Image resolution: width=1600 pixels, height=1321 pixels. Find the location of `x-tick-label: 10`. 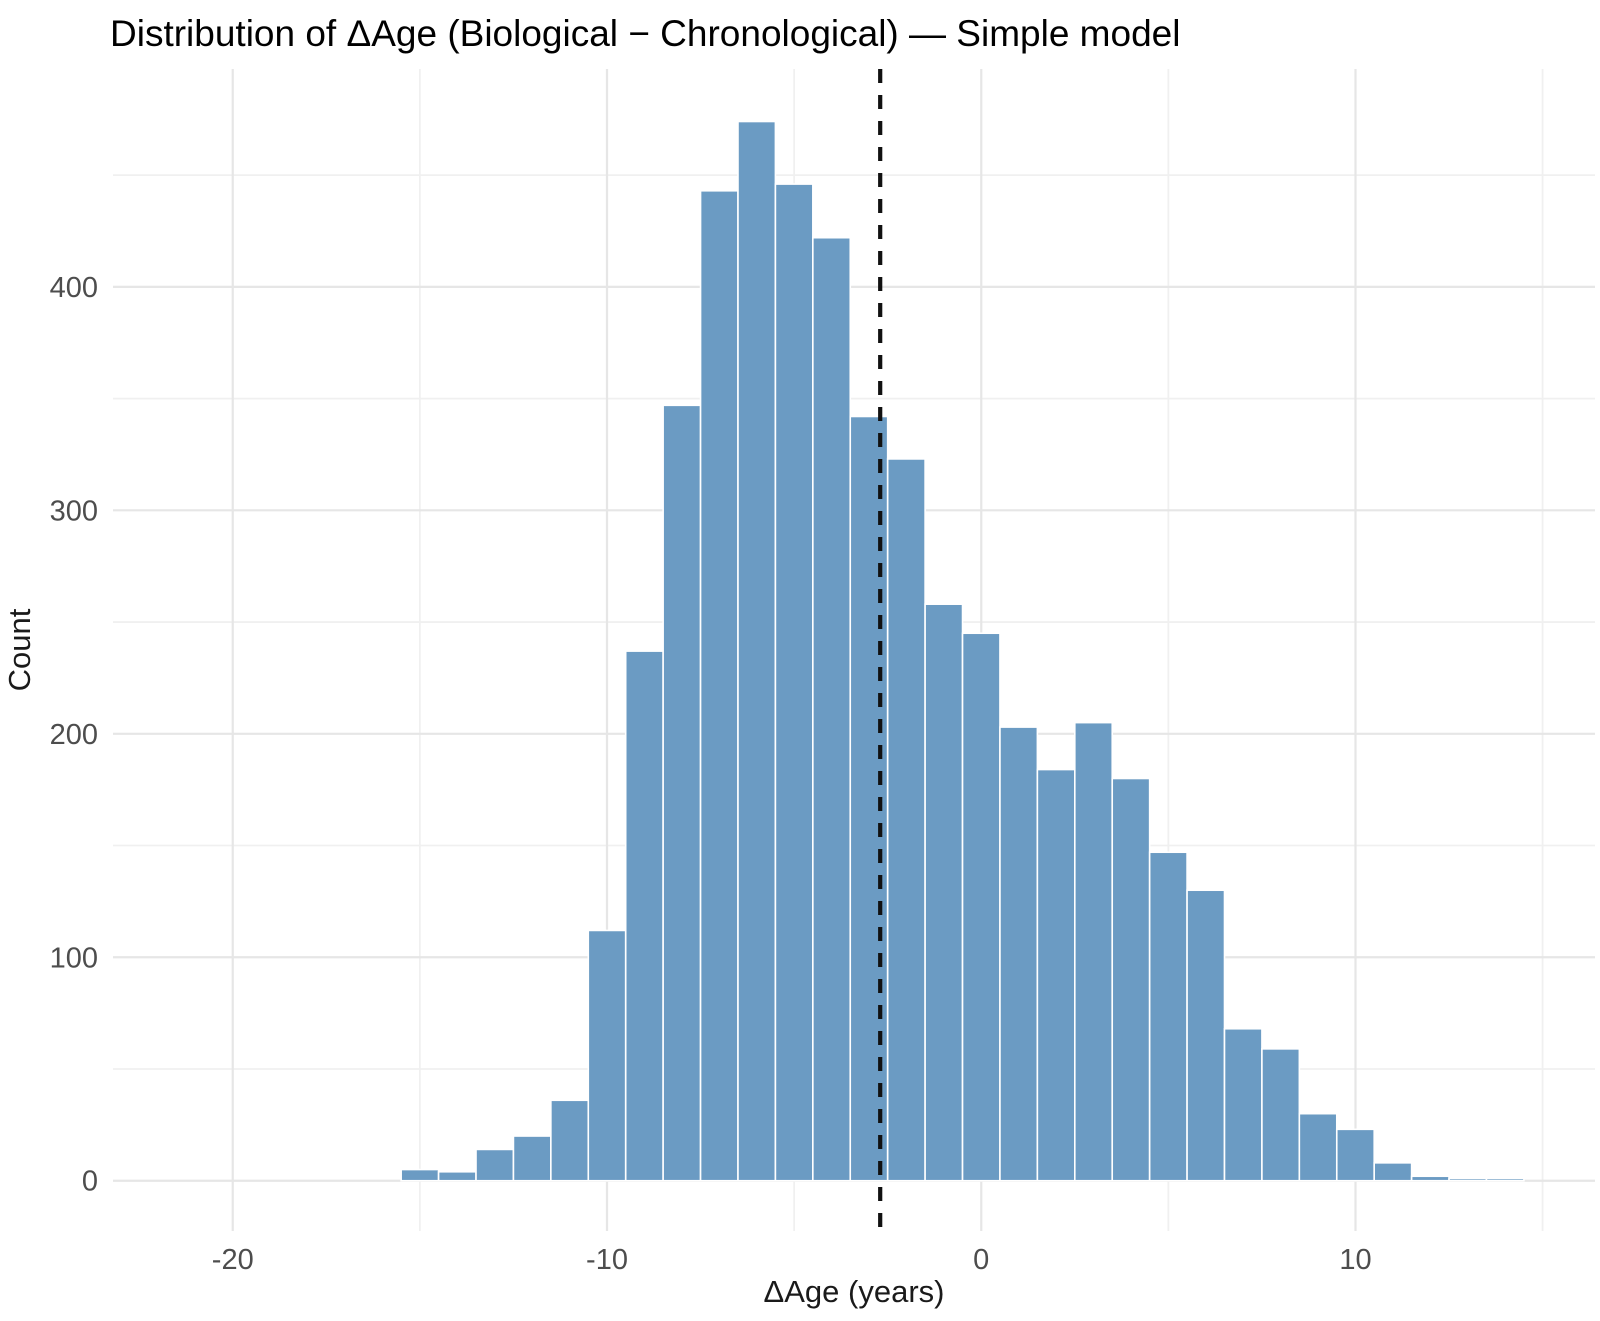

x-tick-label: 10 is located at coordinates (1355, 1260).